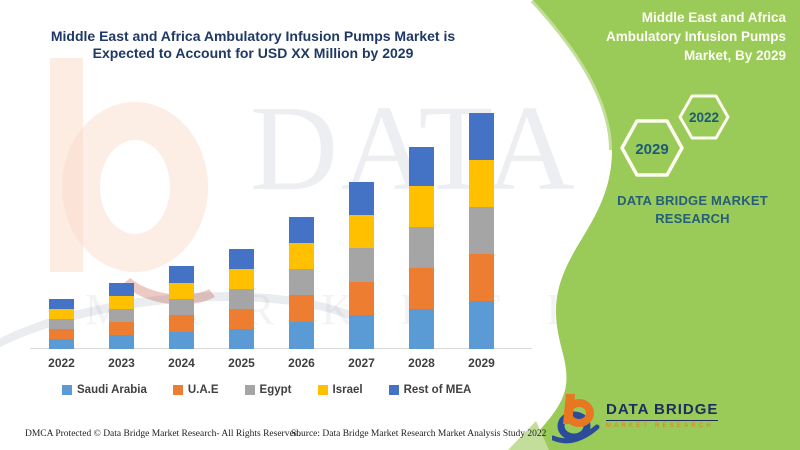  I want to click on bar-2028, so click(421, 248).